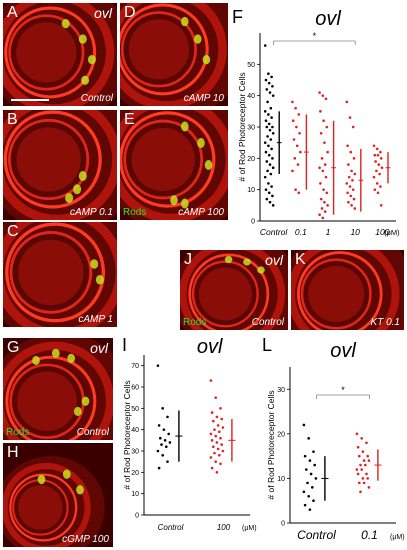  What do you see at coordinates (281, 479) in the screenshot?
I see `y-tick-label: 10` at bounding box center [281, 479].